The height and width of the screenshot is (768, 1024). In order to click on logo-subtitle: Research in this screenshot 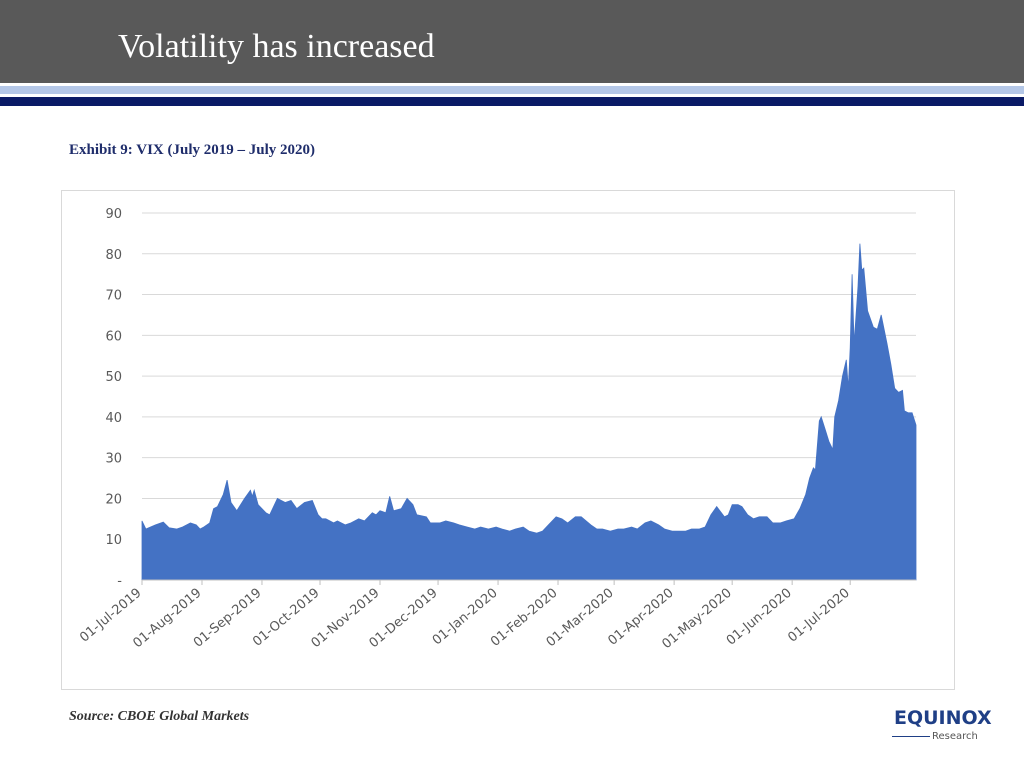, I will do `click(955, 736)`.